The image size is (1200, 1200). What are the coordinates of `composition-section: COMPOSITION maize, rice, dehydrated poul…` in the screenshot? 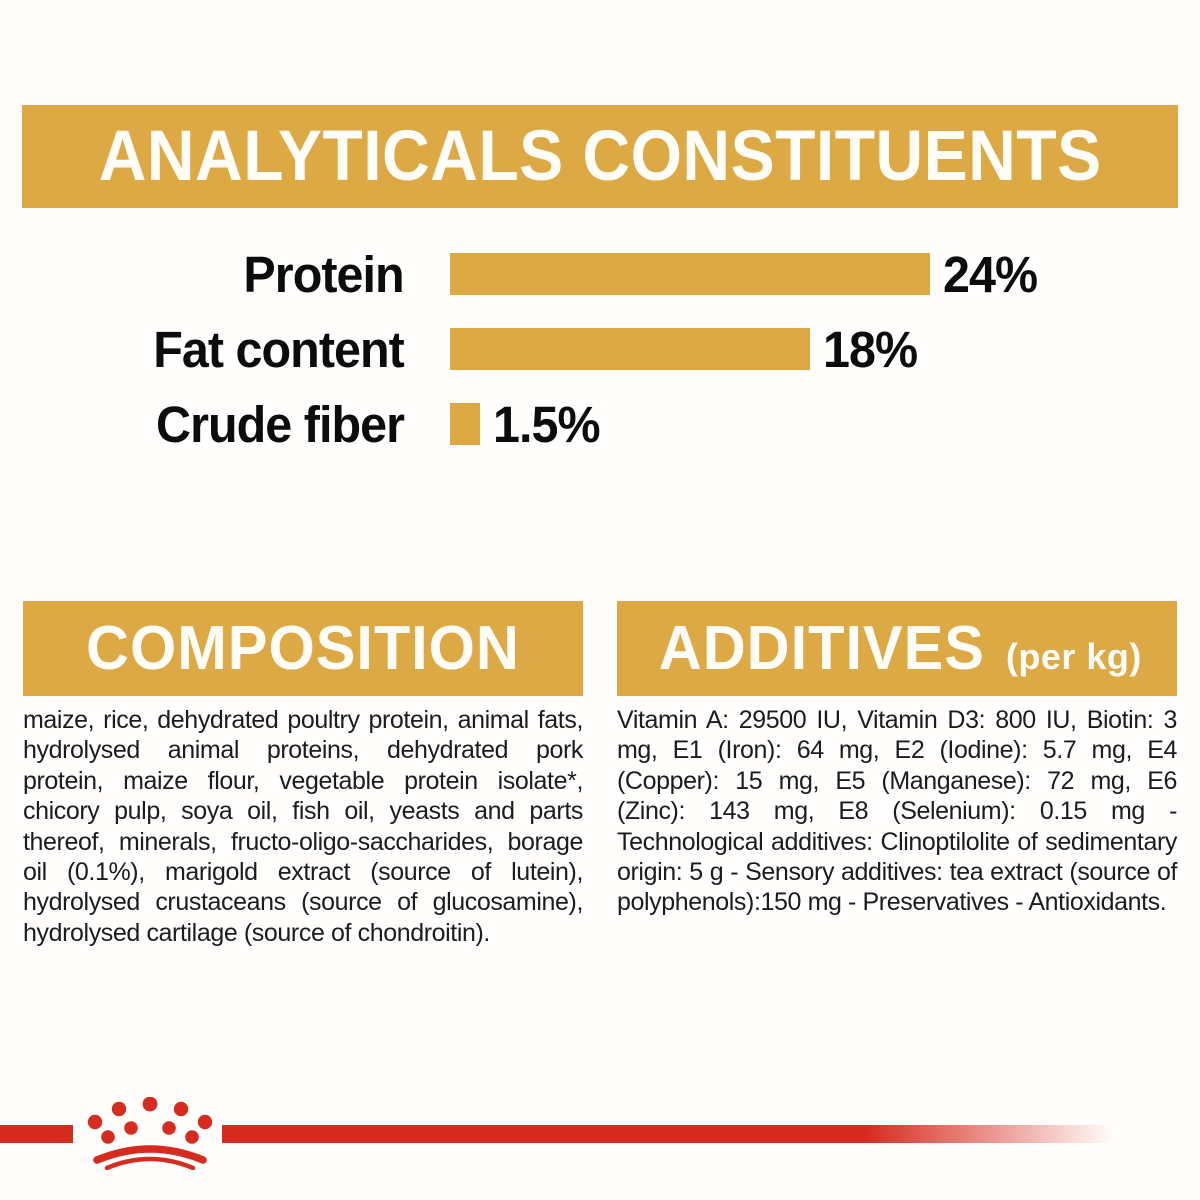 It's located at (303, 774).